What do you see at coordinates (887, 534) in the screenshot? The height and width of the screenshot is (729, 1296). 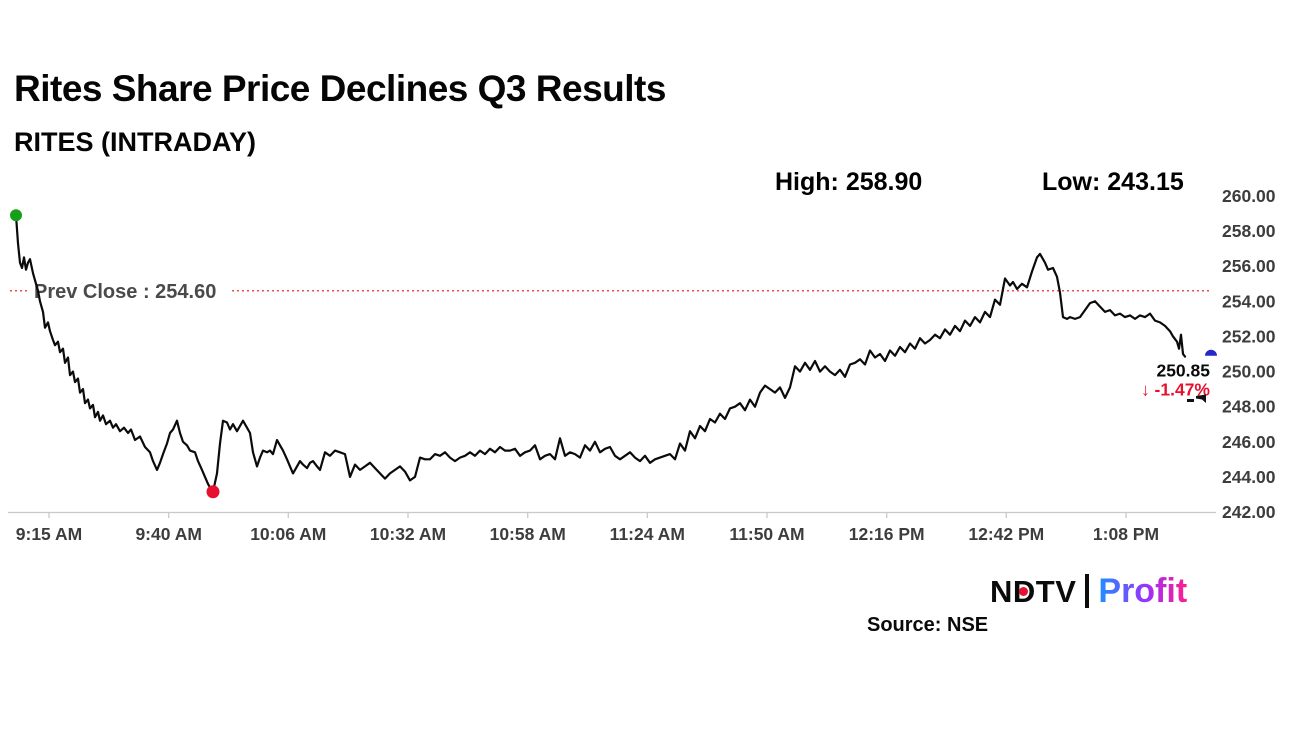 I see `x-tick-label: 12:16 PM` at bounding box center [887, 534].